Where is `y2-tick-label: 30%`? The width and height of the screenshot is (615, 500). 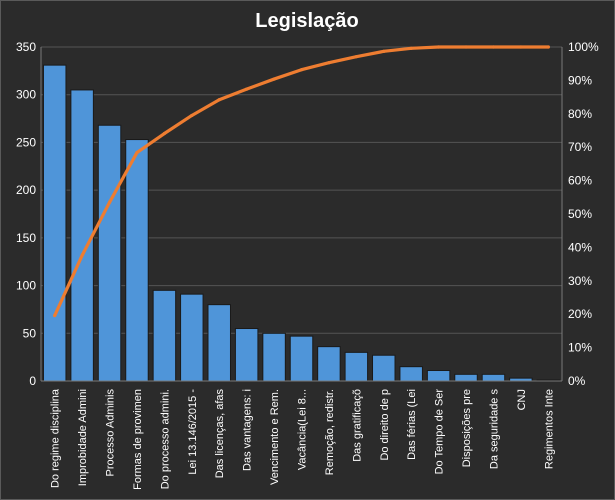
y2-tick-label: 30% is located at coordinates (580, 281).